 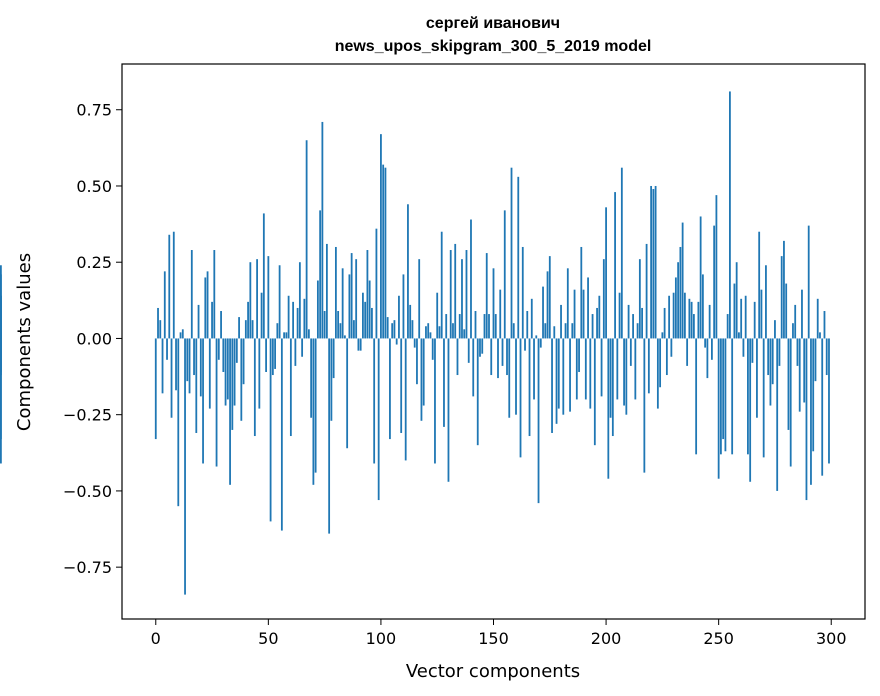 I want to click on y-tick-label: −0.50, so click(x=87, y=491).